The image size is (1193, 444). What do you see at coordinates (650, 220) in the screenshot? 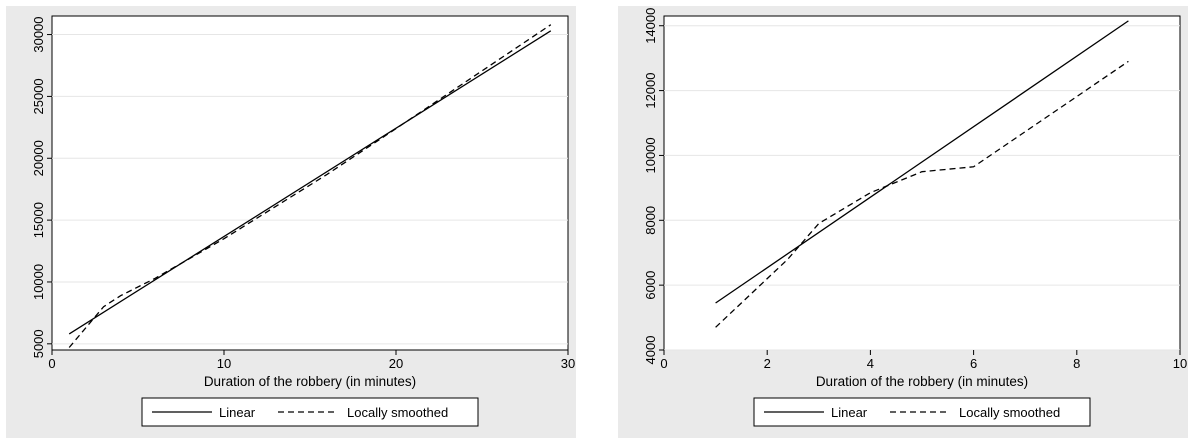
I see `y-tick-label: 8000` at bounding box center [650, 220].